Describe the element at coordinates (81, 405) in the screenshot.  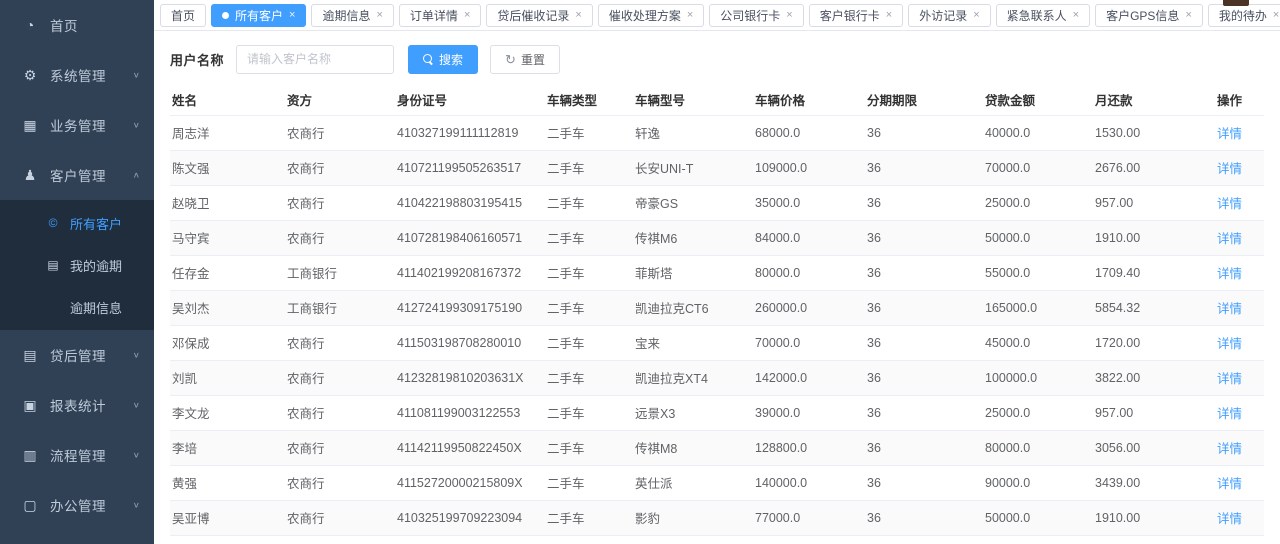
I see `sidebar-item-5: ▣ 报表统计 ∨` at that location.